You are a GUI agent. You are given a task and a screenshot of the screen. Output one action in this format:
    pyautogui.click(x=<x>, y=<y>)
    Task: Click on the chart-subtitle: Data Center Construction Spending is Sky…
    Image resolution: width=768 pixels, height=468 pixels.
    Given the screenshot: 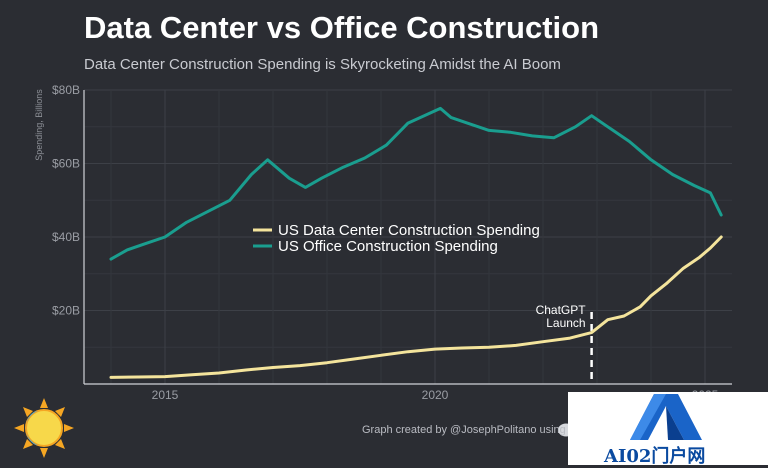 What is the action you would take?
    pyautogui.click(x=322, y=64)
    